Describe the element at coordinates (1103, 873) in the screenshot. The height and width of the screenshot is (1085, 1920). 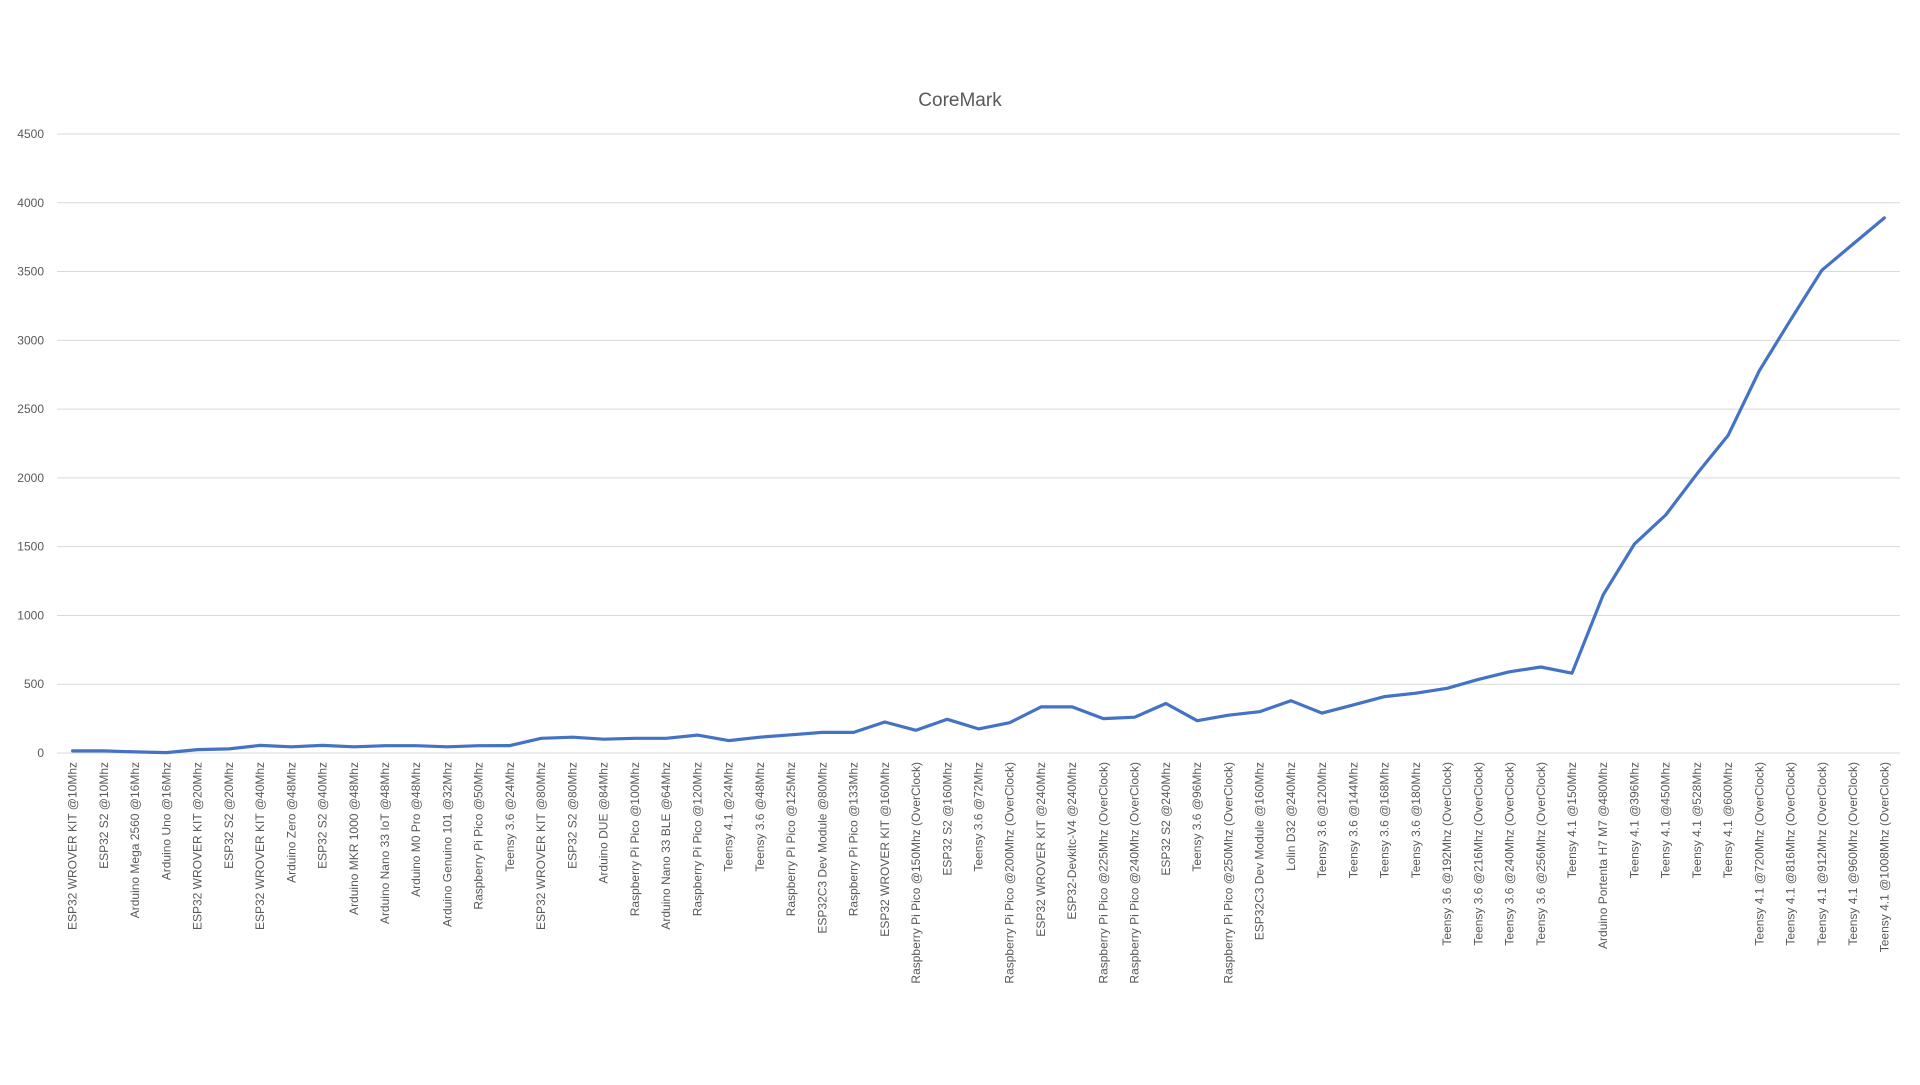
I see `x-category-label: Raspberry Pi Pico @225Mhz (OverClock)` at that location.